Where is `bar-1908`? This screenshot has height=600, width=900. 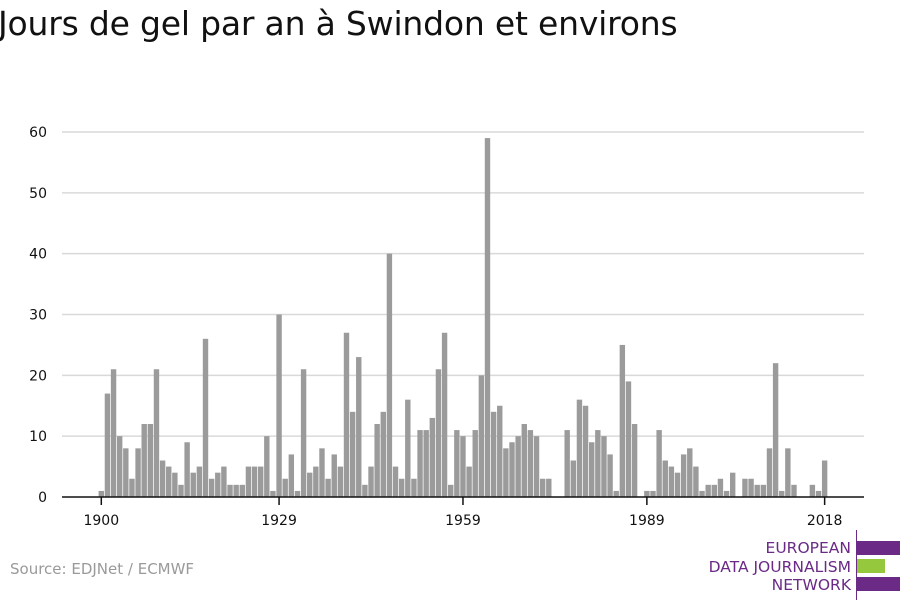 bar-1908 is located at coordinates (150, 460).